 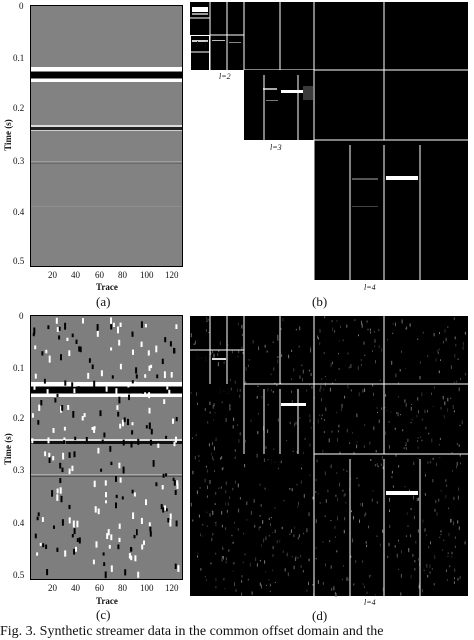 I want to click on x-tick-a-40: 40, so click(x=75, y=275).